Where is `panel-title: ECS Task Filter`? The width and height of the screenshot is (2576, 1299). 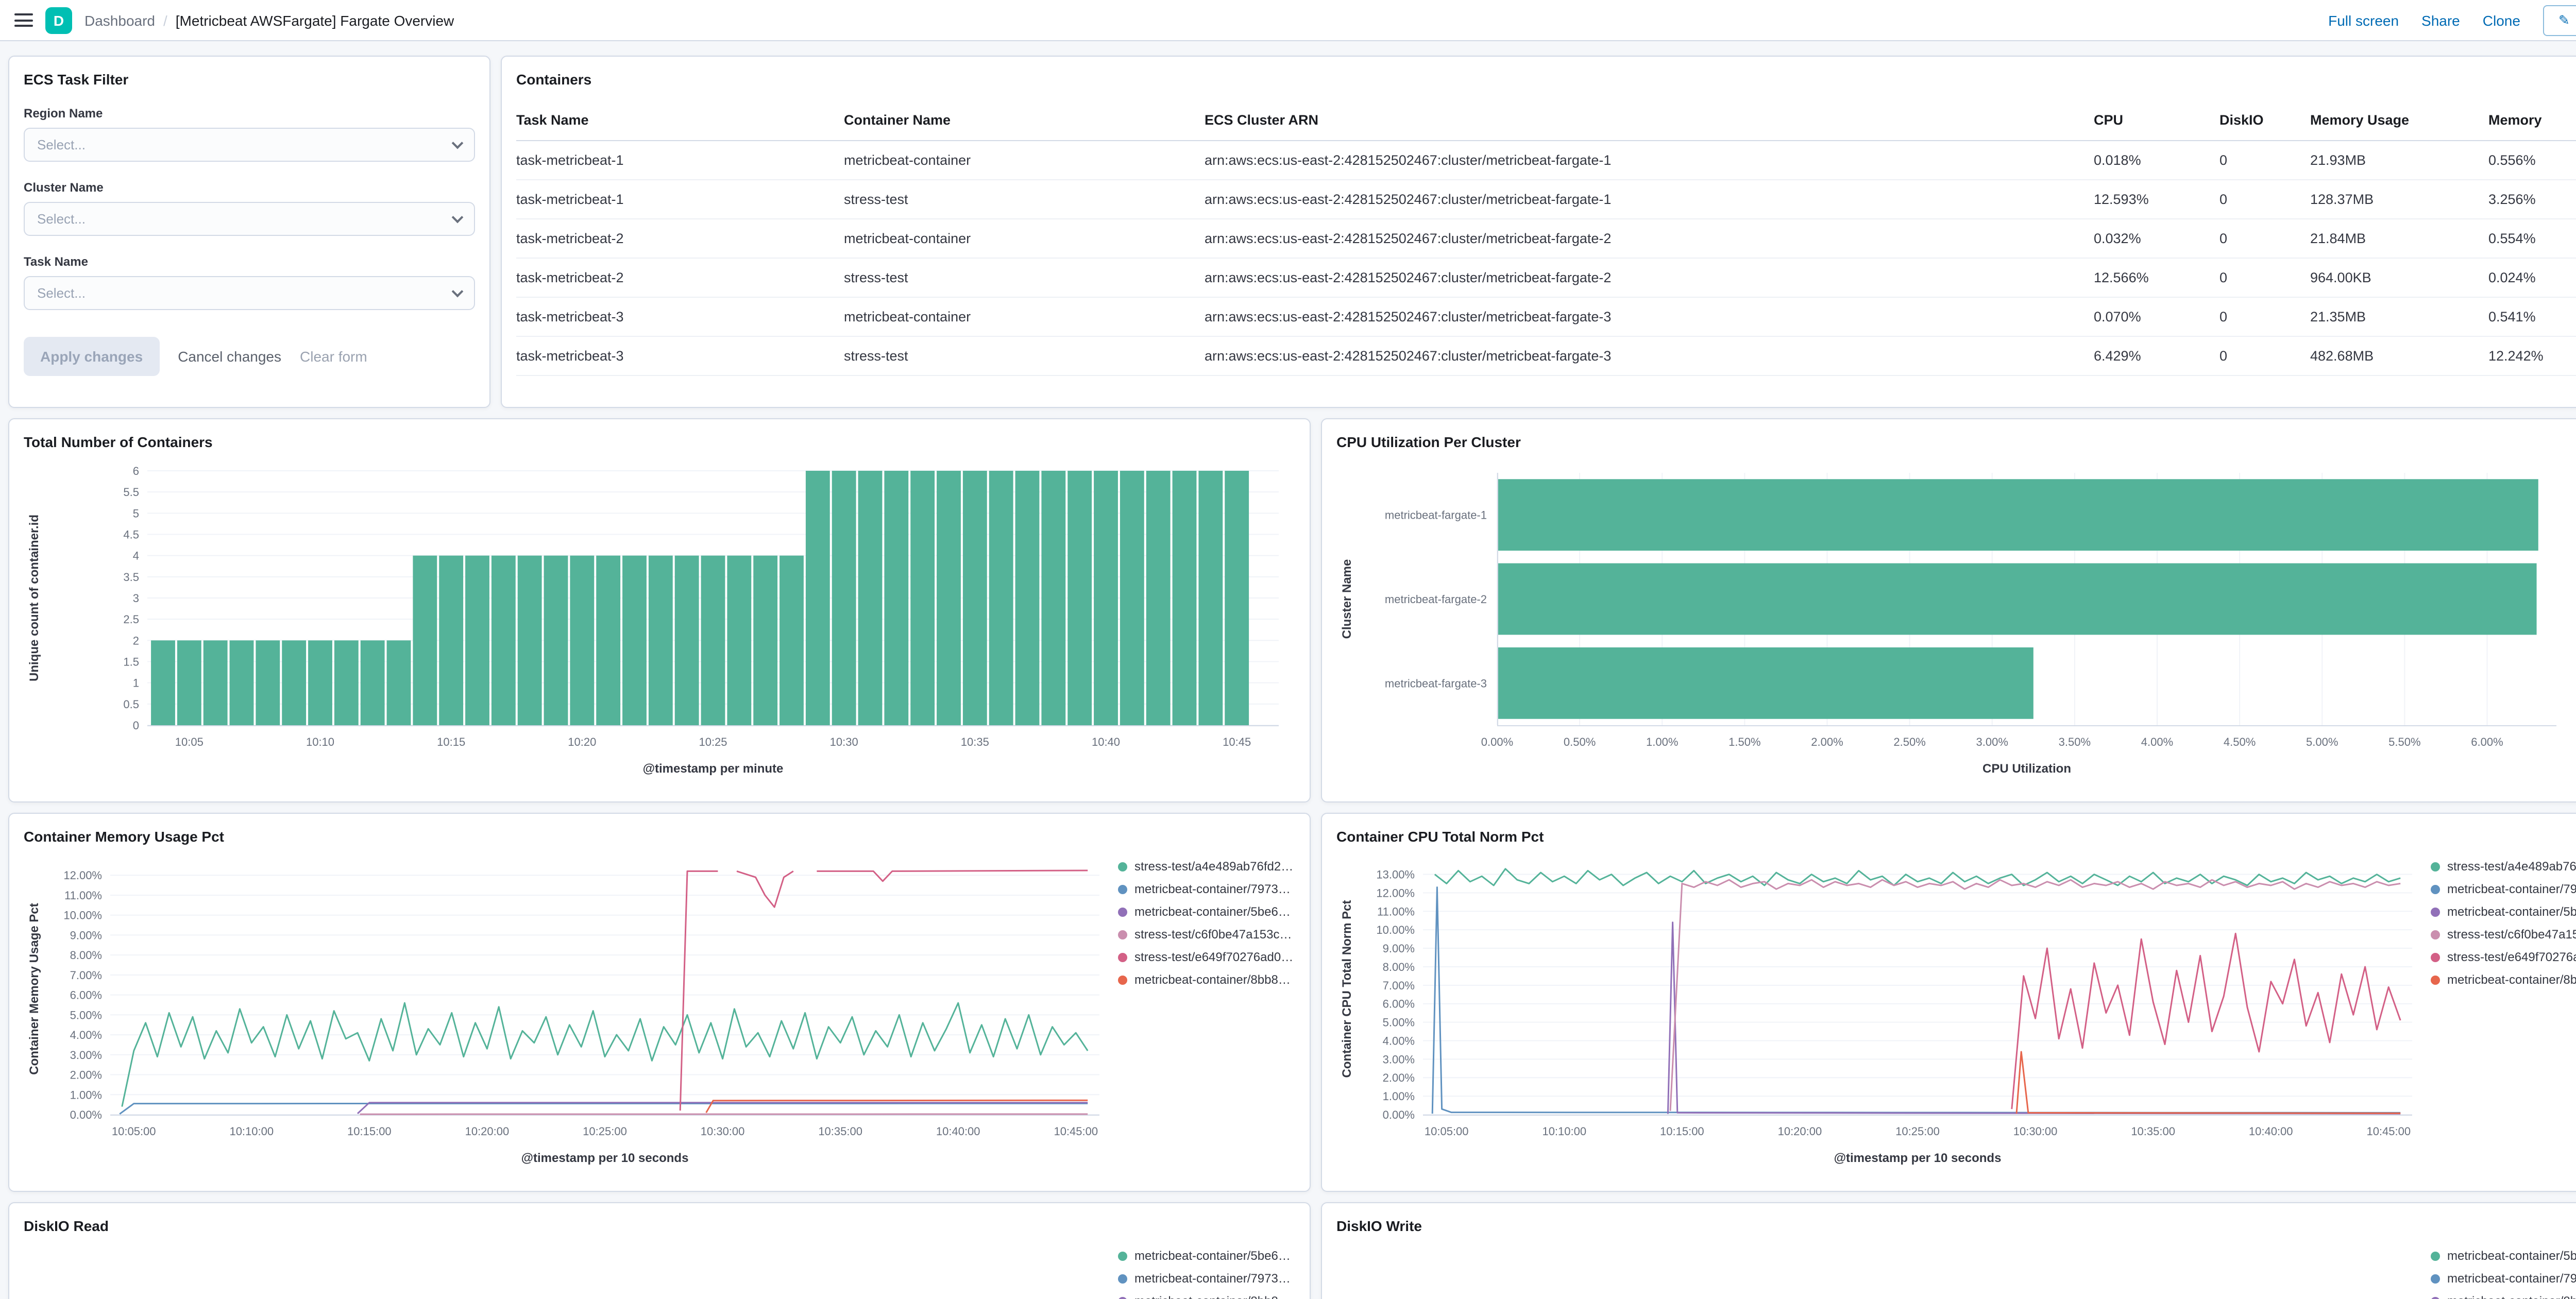
panel-title: ECS Task Filter is located at coordinates (76, 79).